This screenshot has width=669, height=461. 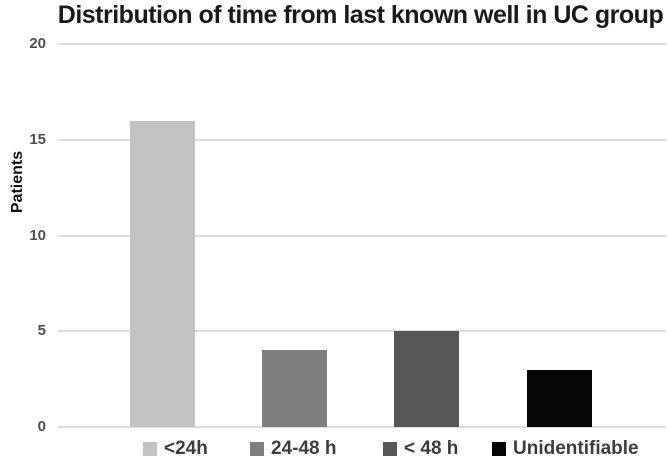 I want to click on legend-entry: <24h, so click(x=175, y=449).